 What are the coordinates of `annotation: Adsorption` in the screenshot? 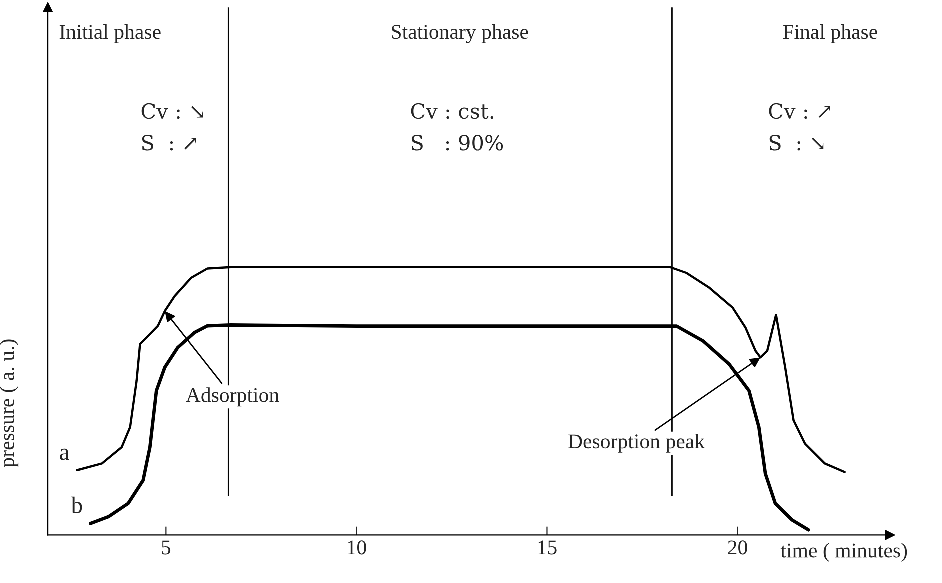 It's located at (233, 397).